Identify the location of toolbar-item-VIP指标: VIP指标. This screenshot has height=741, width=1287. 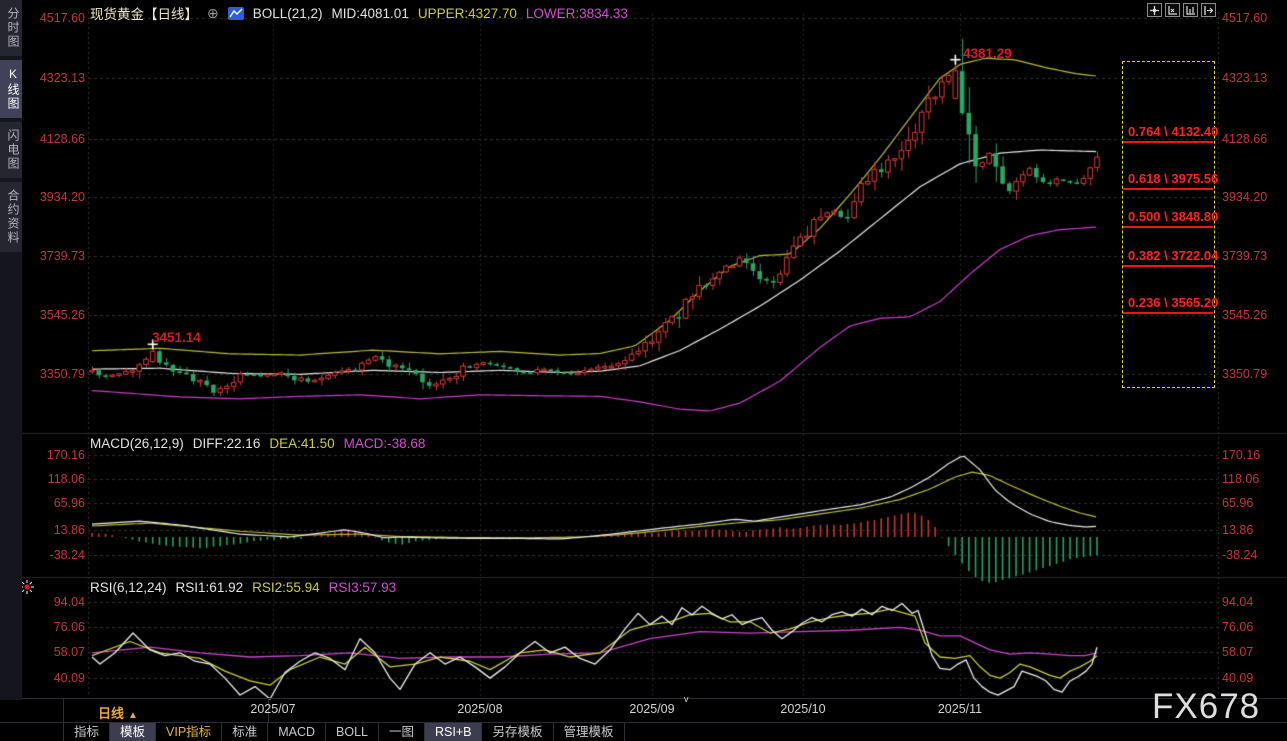
(189, 732).